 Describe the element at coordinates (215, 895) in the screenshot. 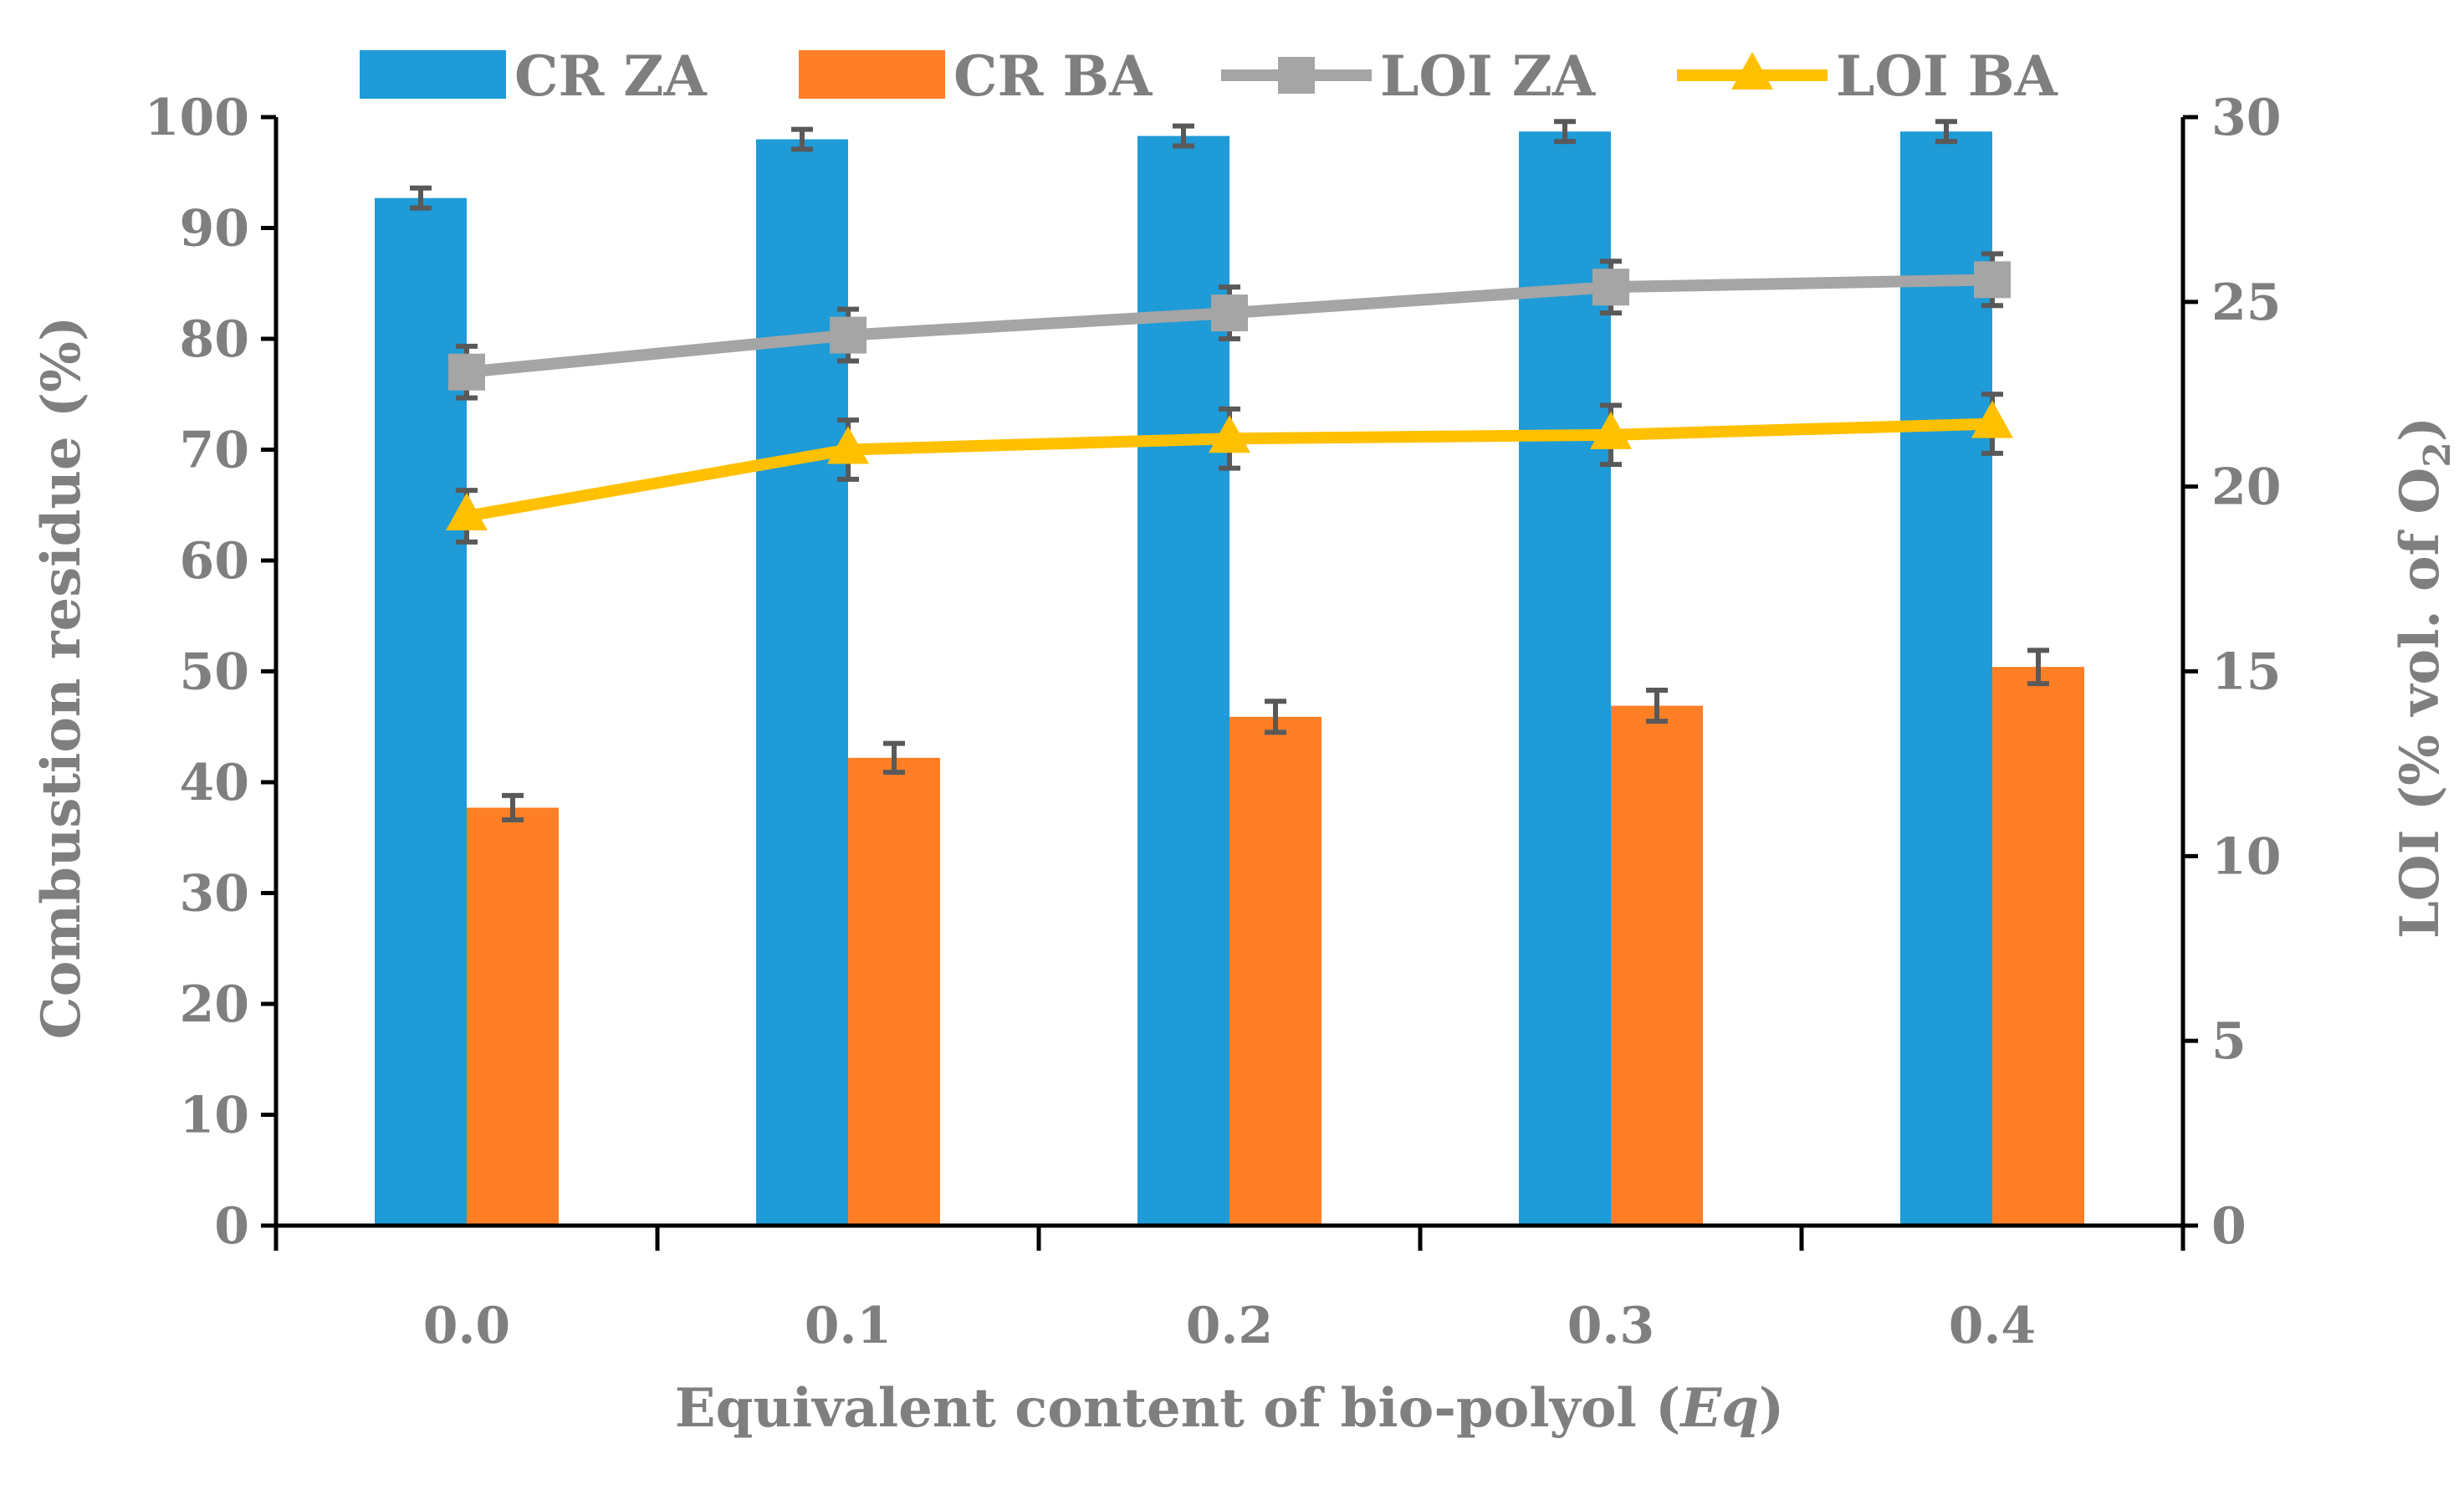

I see `y-tick-label-30: 30` at that location.